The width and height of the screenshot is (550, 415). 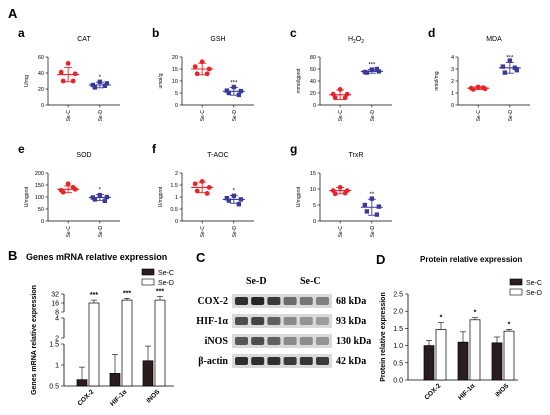 I want to click on y-tick-label: 3, so click(x=452, y=70).